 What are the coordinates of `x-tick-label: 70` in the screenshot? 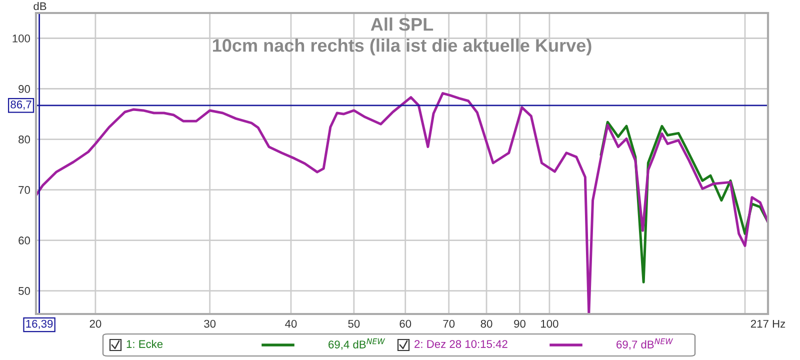 It's located at (449, 324).